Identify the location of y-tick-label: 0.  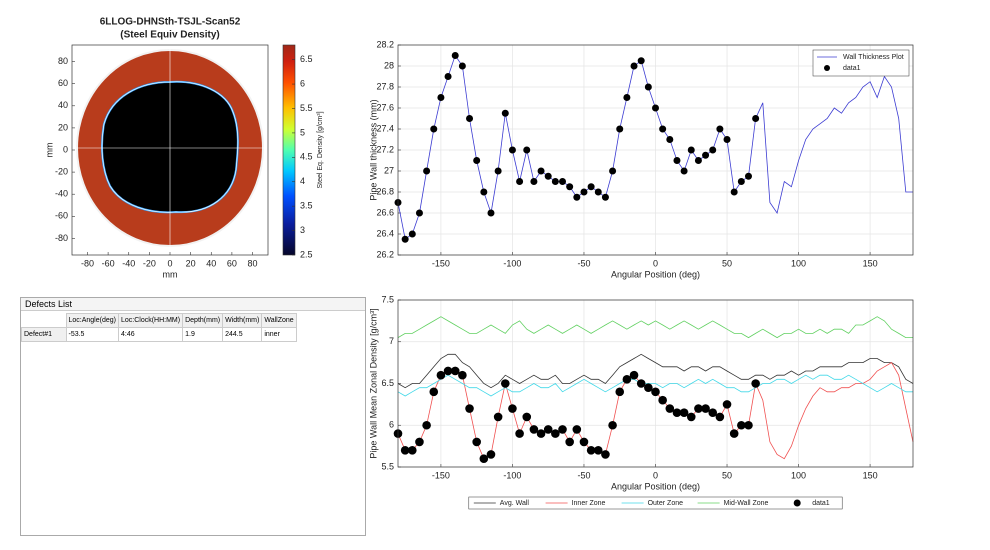
(65, 149).